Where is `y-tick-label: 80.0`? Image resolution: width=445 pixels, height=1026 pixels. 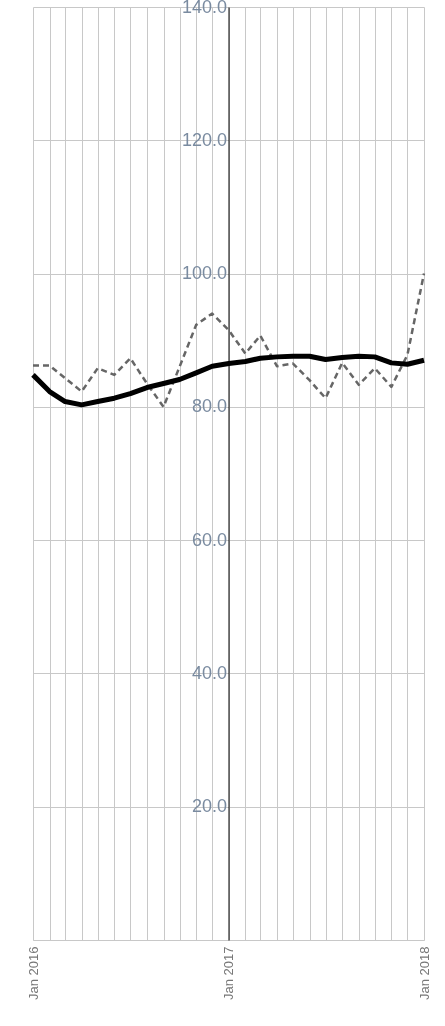 y-tick-label: 80.0 is located at coordinates (209, 406).